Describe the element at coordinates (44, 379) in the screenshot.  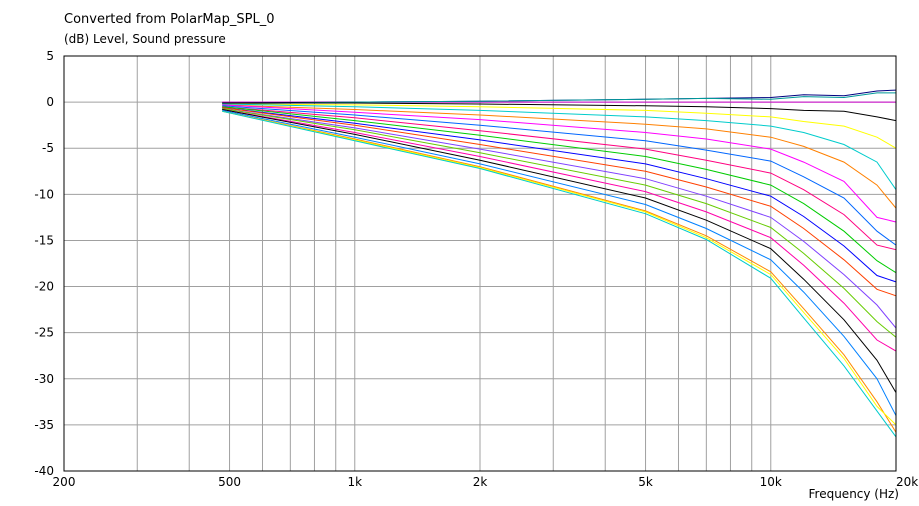
I see `y-tick-label: -30` at that location.